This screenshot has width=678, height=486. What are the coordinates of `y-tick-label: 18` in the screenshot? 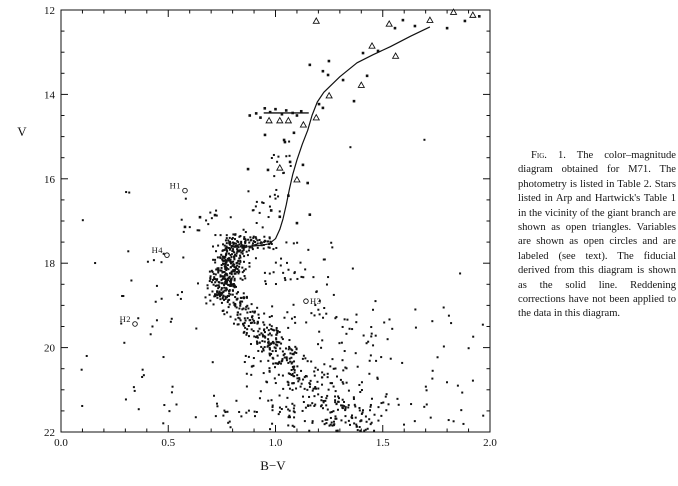 It's located at (50, 264).